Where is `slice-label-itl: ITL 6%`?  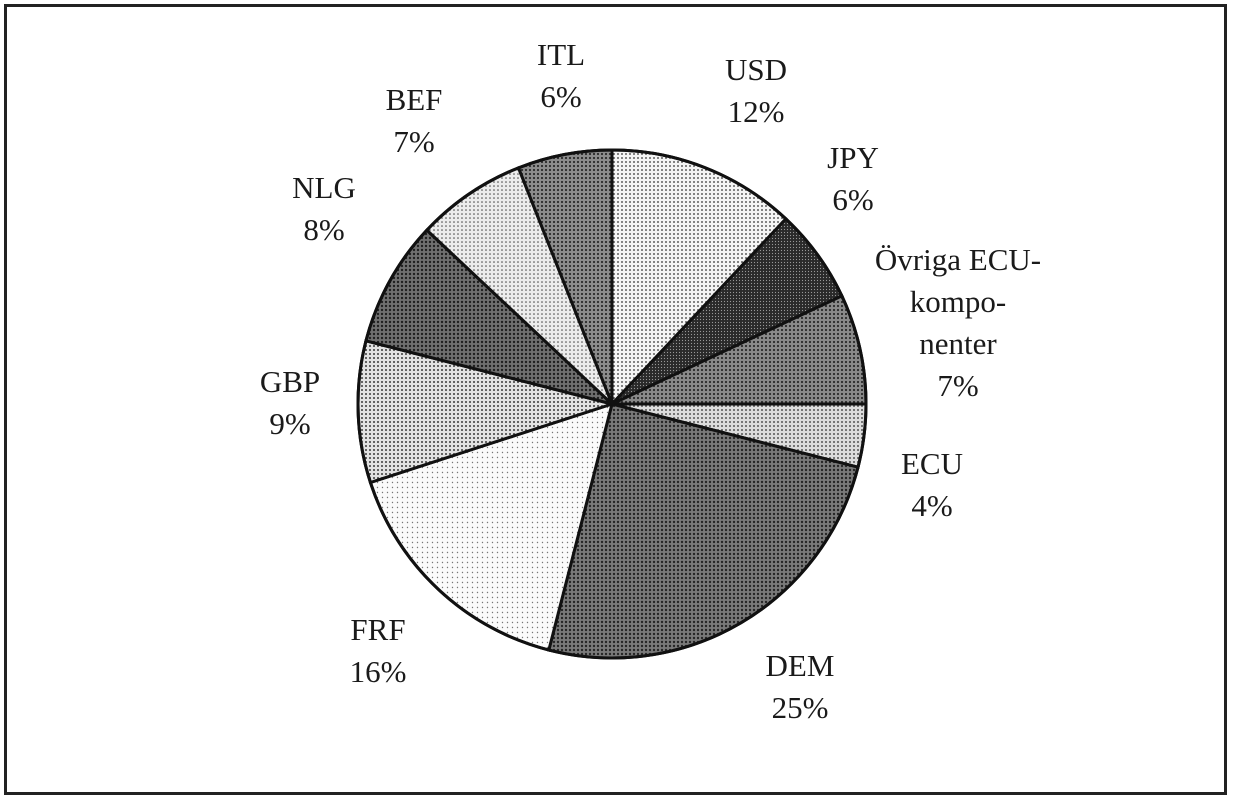 slice-label-itl: ITL 6% is located at coordinates (561, 75).